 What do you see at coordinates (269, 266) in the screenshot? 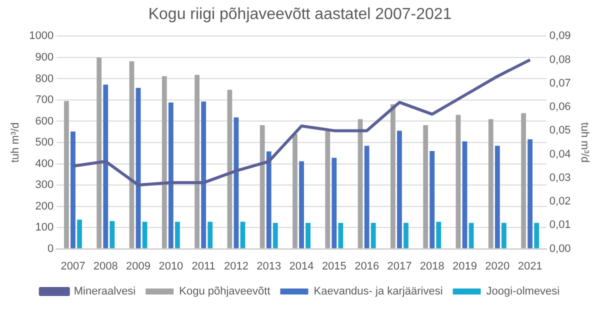
I see `x-tick-label: 2013` at bounding box center [269, 266].